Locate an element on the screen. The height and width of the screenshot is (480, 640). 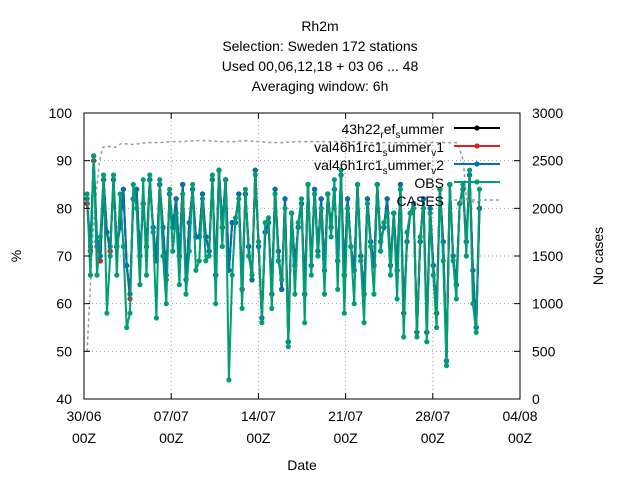
y-tick-label: 40 is located at coordinates (64, 399).